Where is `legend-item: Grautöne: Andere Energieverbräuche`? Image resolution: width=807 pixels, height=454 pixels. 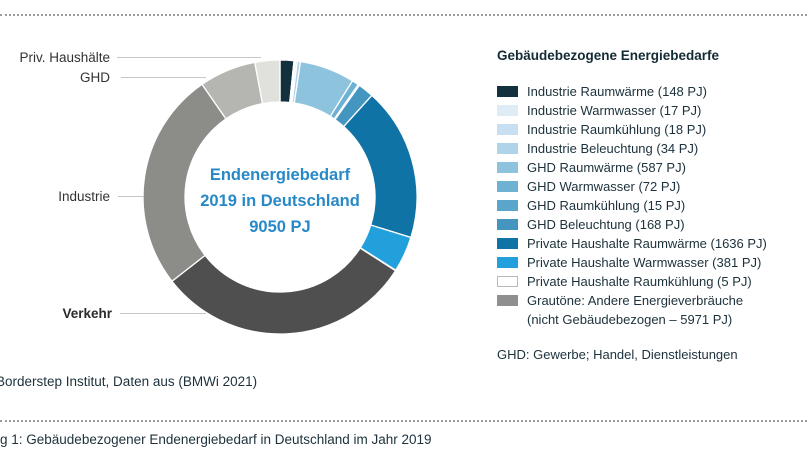
legend-item: Grautöne: Andere Energieverbräuche is located at coordinates (649, 300).